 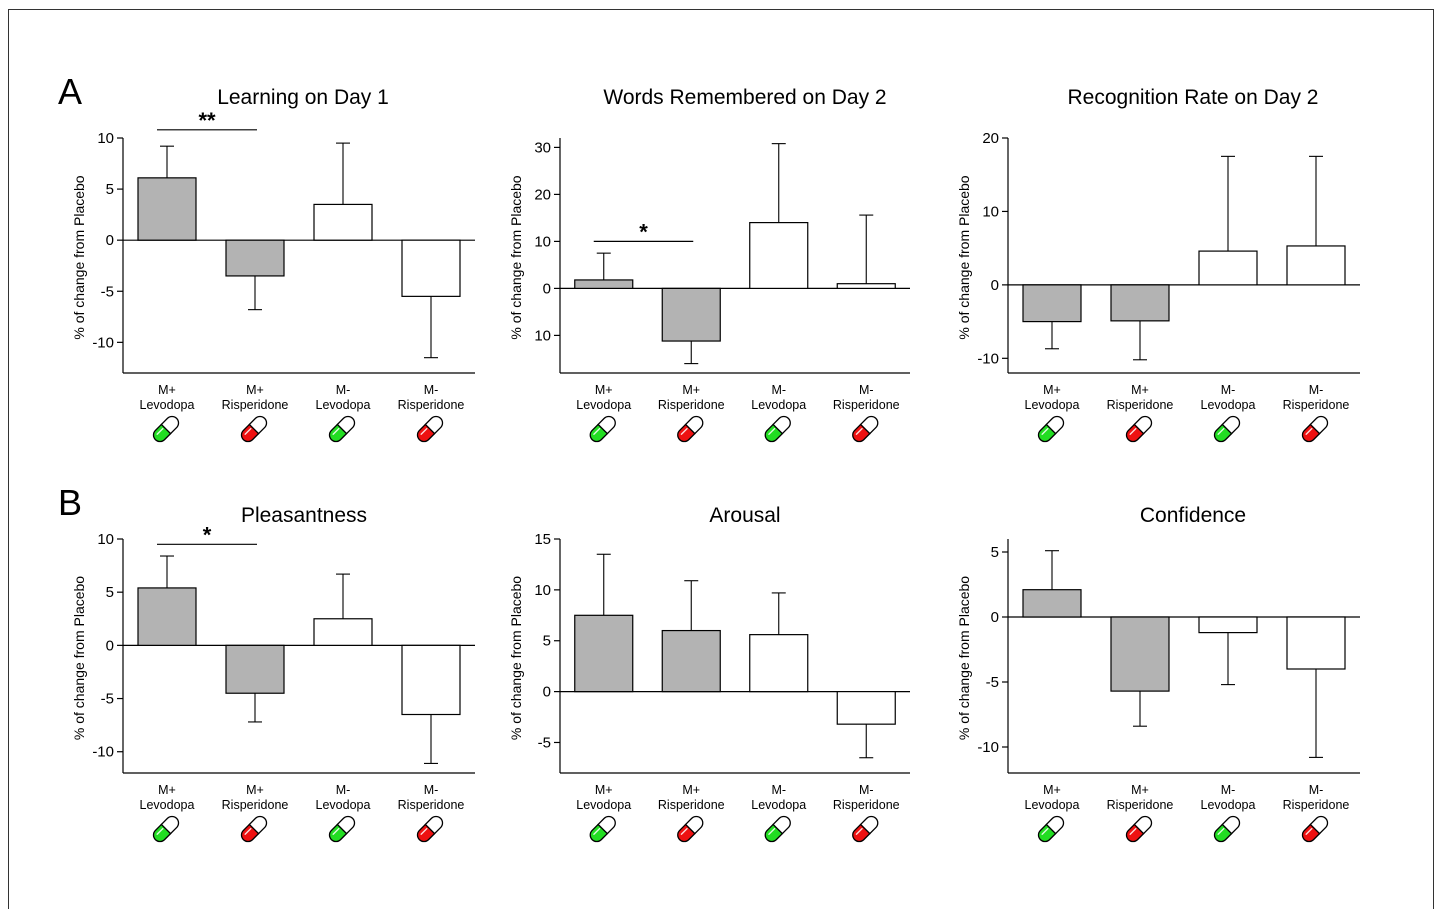 I want to click on chart-title: Confidence, so click(x=1193, y=515).